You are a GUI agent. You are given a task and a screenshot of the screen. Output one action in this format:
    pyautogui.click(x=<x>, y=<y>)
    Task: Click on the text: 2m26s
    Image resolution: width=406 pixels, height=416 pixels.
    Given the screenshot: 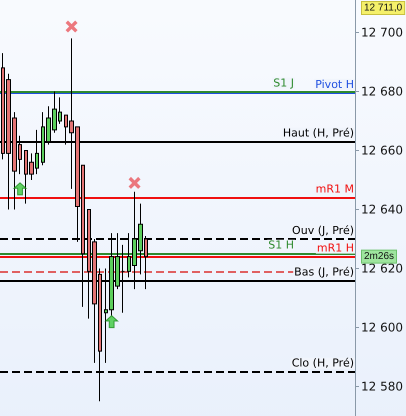 What is the action you would take?
    pyautogui.click(x=379, y=256)
    